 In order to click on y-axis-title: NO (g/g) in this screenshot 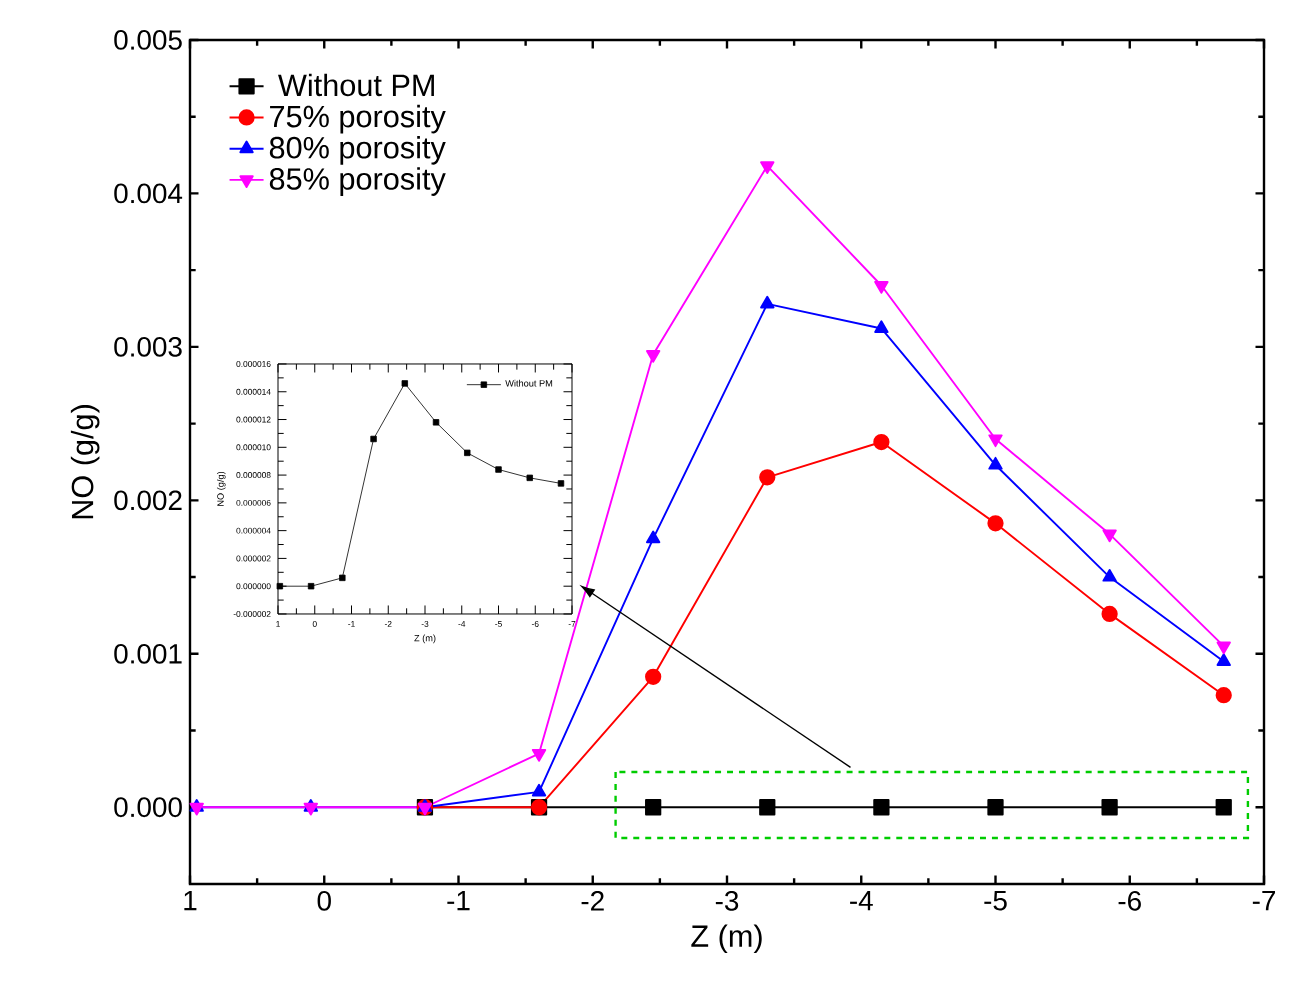, I will do `click(85, 462)`.